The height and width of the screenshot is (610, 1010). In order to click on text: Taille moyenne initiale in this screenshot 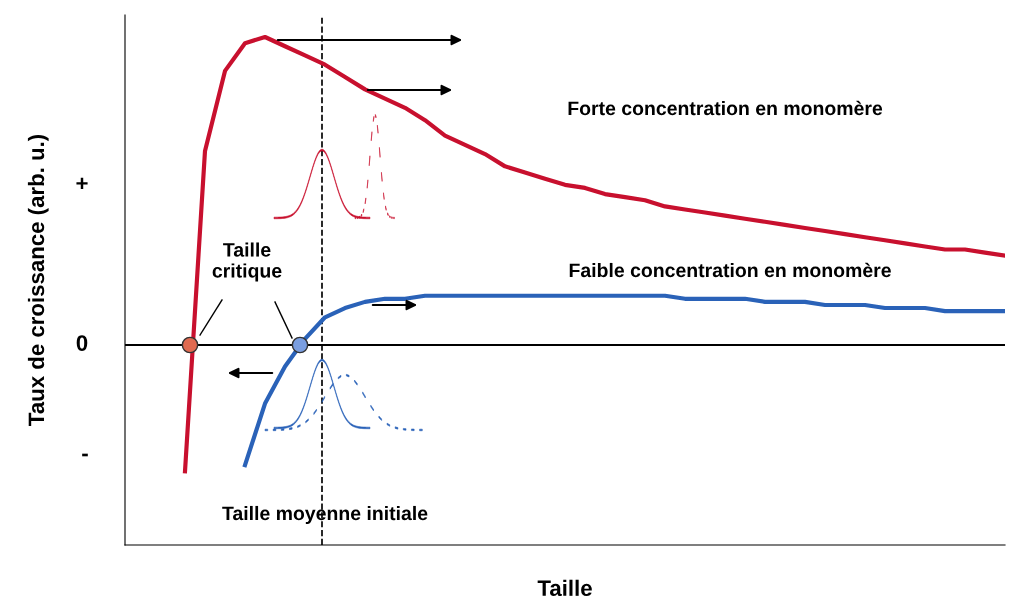, I will do `click(325, 515)`.